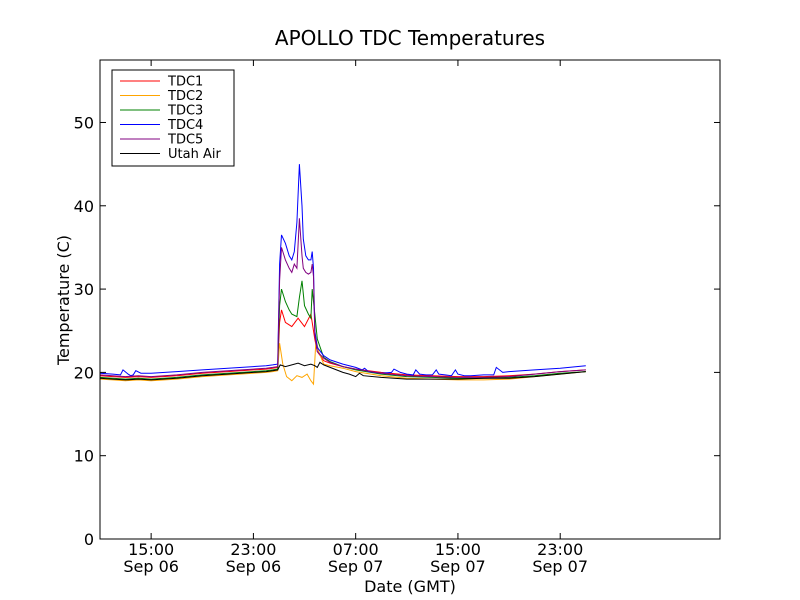  I want to click on y-axis-label: Temperature (C), so click(63, 300).